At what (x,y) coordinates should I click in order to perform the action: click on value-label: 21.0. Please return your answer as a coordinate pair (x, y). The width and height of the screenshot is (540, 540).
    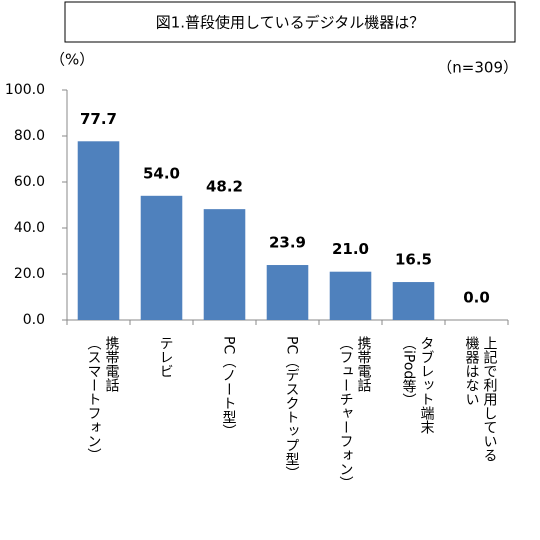
    Looking at the image, I should click on (350, 249).